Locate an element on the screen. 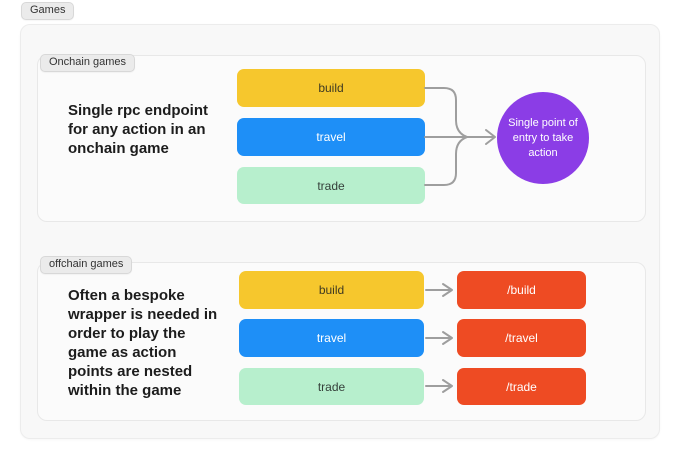  single-entry-circle: Single point of entry to take action is located at coordinates (543, 138).